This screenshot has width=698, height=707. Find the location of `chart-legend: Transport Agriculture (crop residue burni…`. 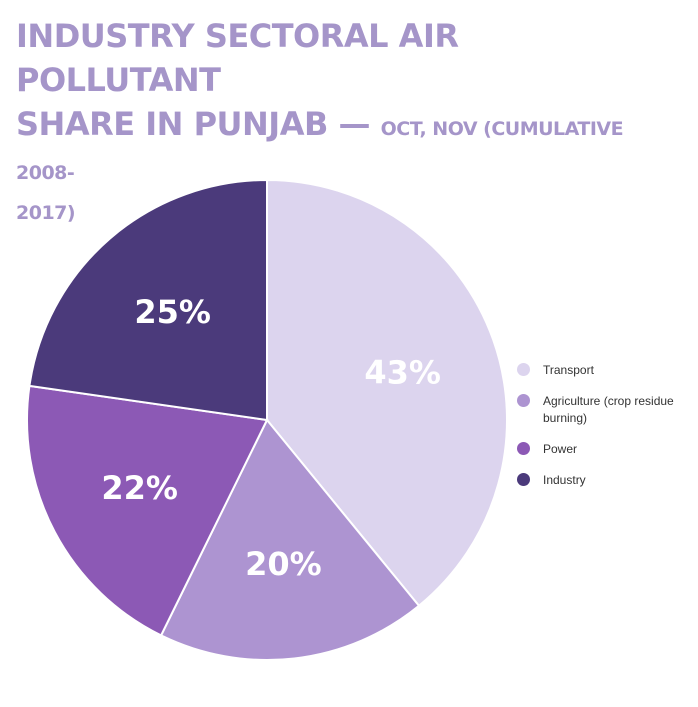

chart-legend: Transport Agriculture (crop residue burni… is located at coordinates (607, 432).